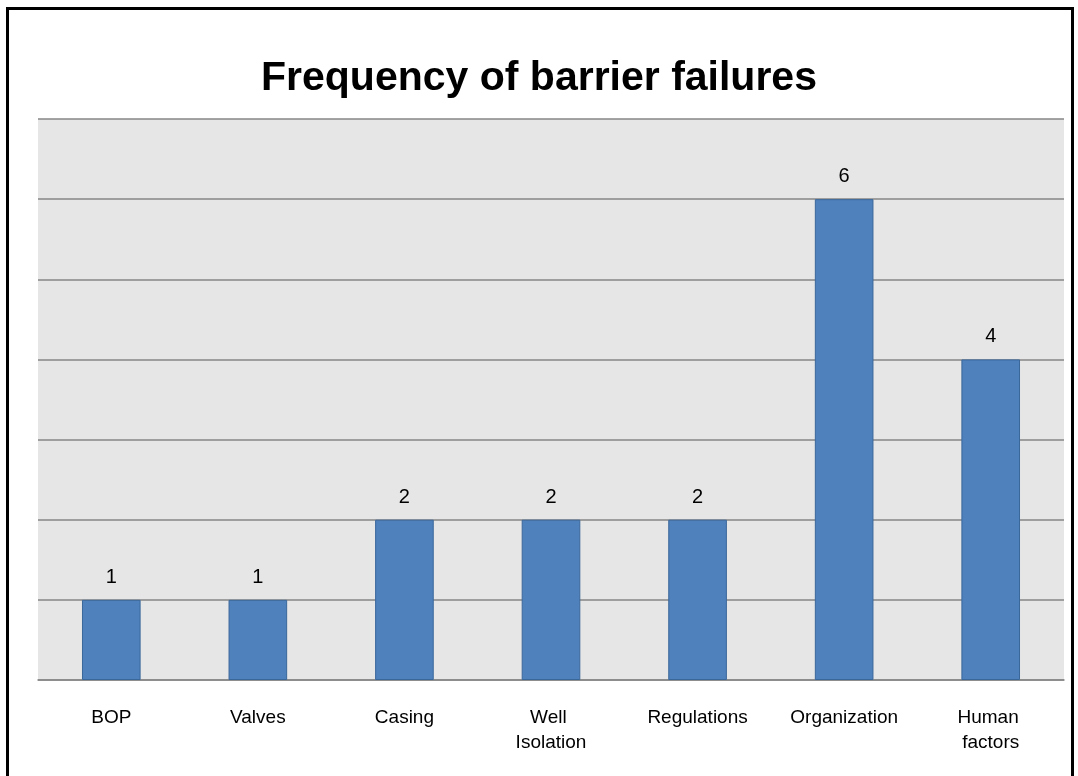 The width and height of the screenshot is (1078, 776). I want to click on x-tick-label: Organization, so click(844, 716).